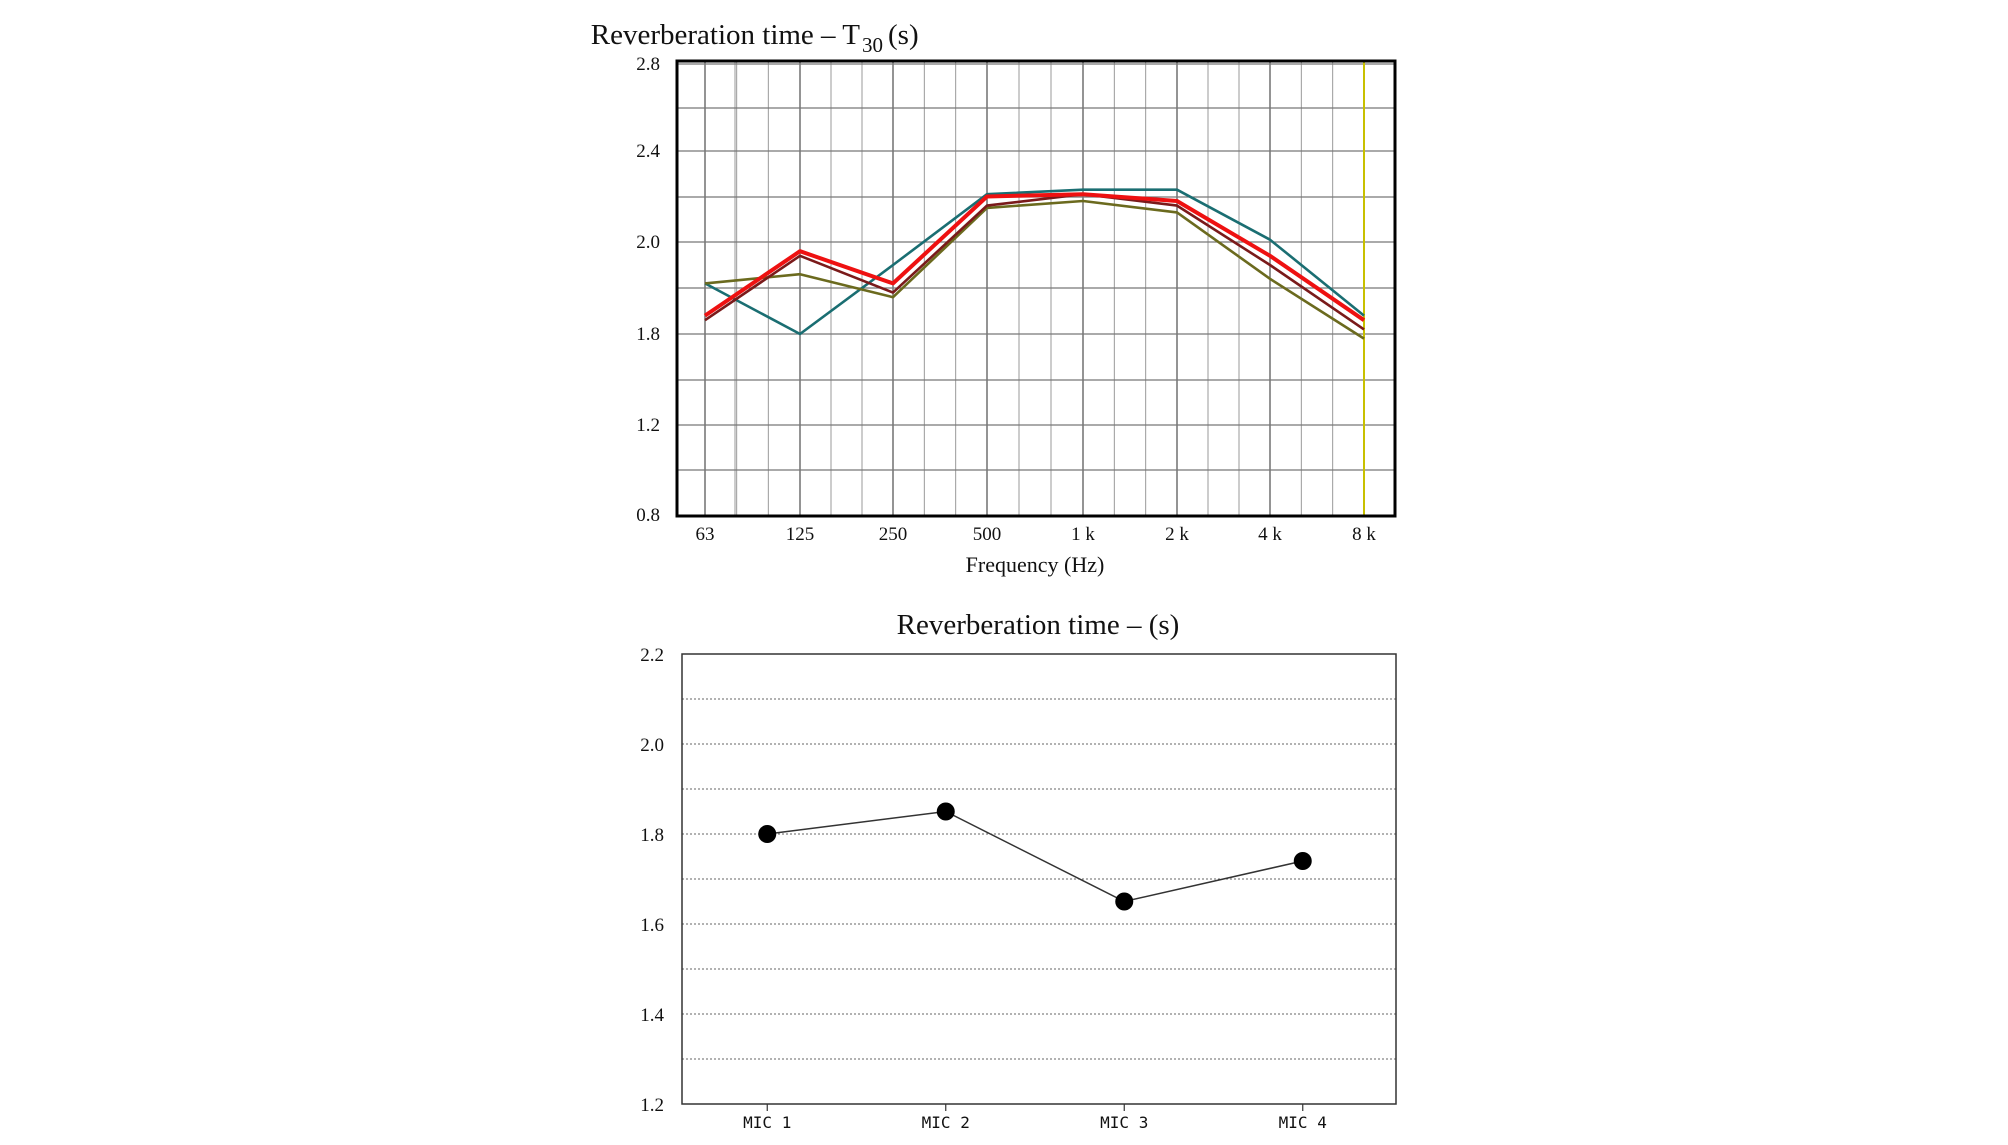 Image resolution: width=2008 pixels, height=1145 pixels. What do you see at coordinates (648, 515) in the screenshot?
I see `chart1-y-tick: 0.8` at bounding box center [648, 515].